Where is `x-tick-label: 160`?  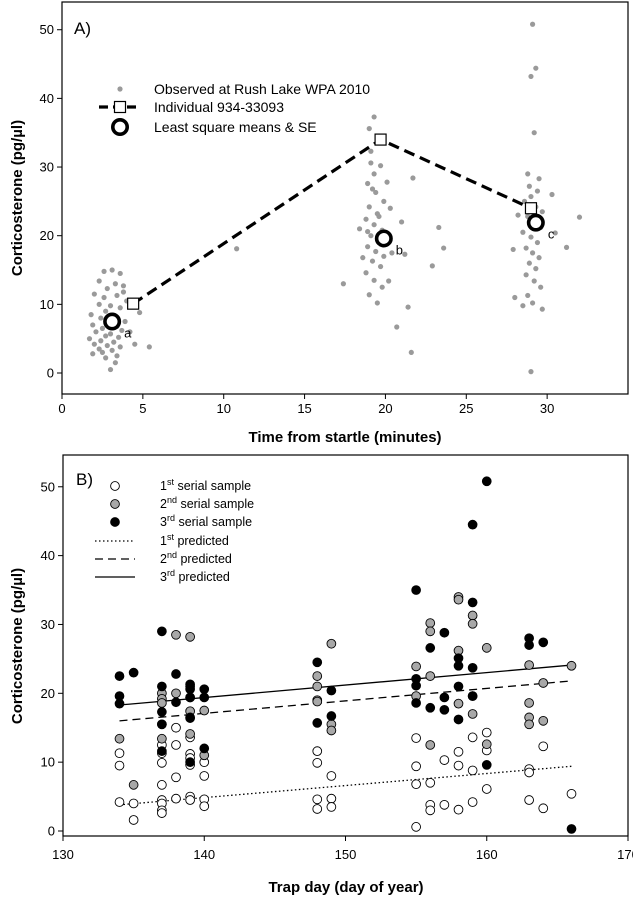 x-tick-label: 160 is located at coordinates (487, 854).